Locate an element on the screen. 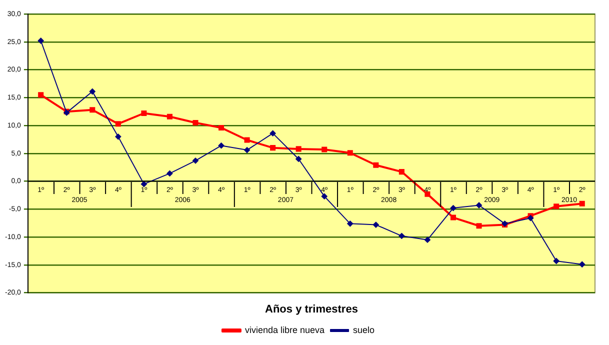 The image size is (609, 345). x-axis-title: Años y trimestres is located at coordinates (311, 309).